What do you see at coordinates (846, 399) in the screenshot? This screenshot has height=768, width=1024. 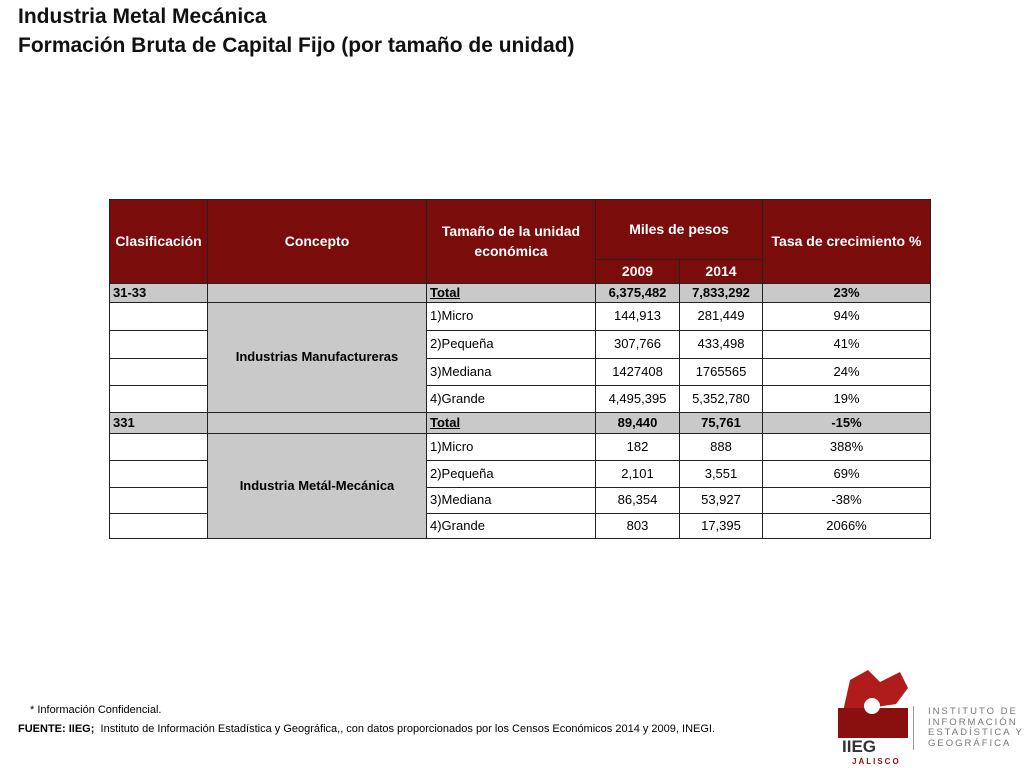 I see `value-cell: 19%` at bounding box center [846, 399].